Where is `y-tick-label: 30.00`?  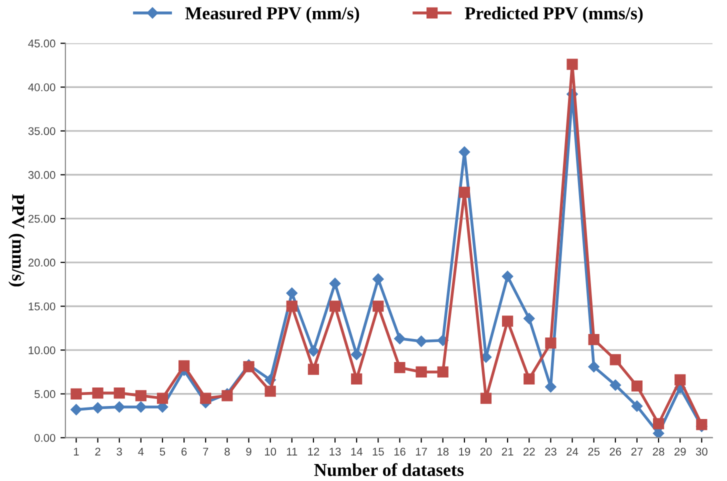
y-tick-label: 30.00 is located at coordinates (42, 175).